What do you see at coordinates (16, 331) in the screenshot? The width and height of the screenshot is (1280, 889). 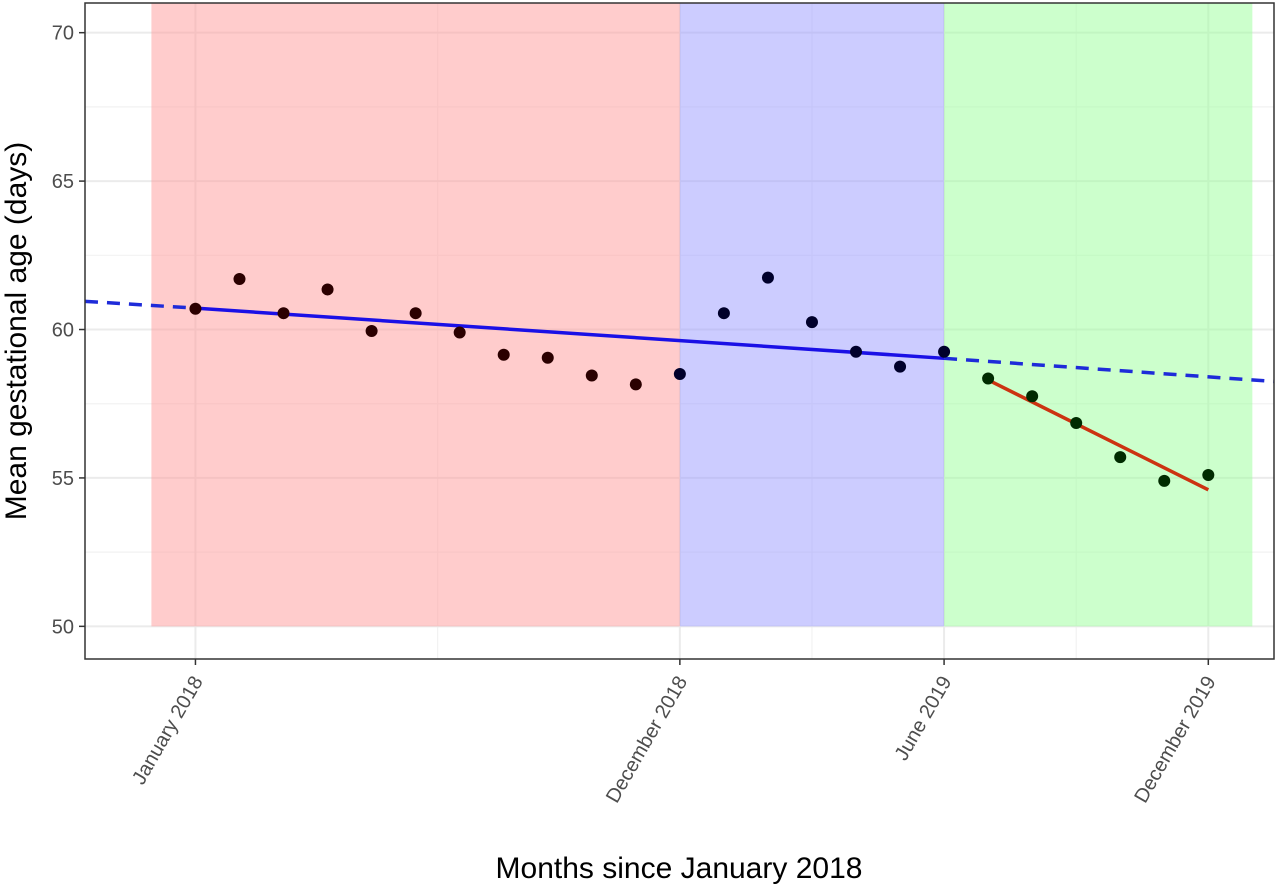 I see `y-axis-title: Mean gestational age (days)` at bounding box center [16, 331].